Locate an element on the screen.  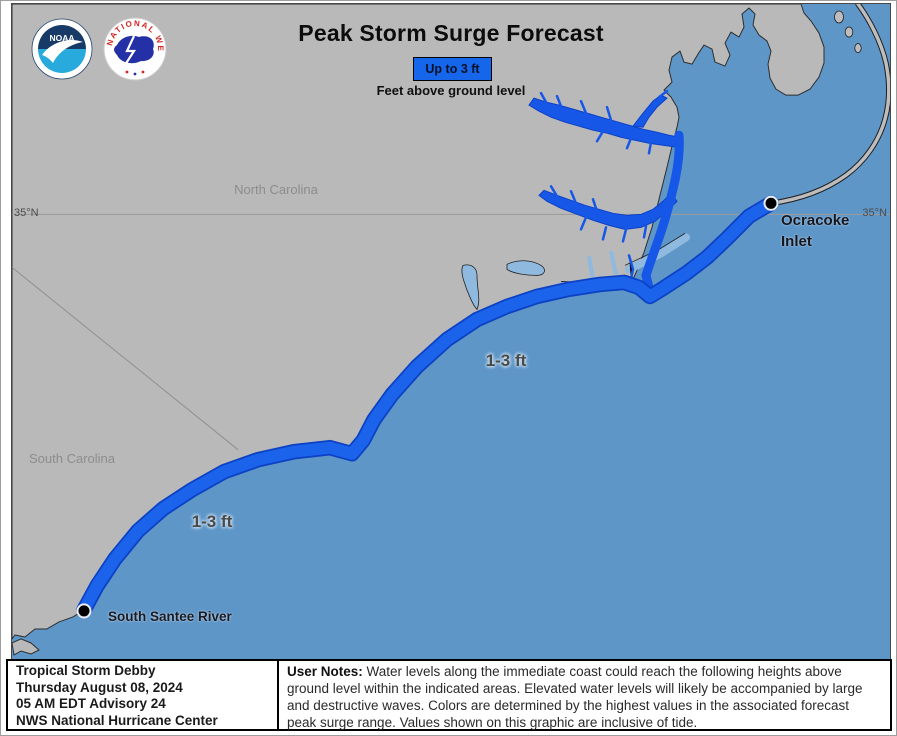
legend-swatch-up-to-3ft: Up to 3 ft is located at coordinates (452, 69).